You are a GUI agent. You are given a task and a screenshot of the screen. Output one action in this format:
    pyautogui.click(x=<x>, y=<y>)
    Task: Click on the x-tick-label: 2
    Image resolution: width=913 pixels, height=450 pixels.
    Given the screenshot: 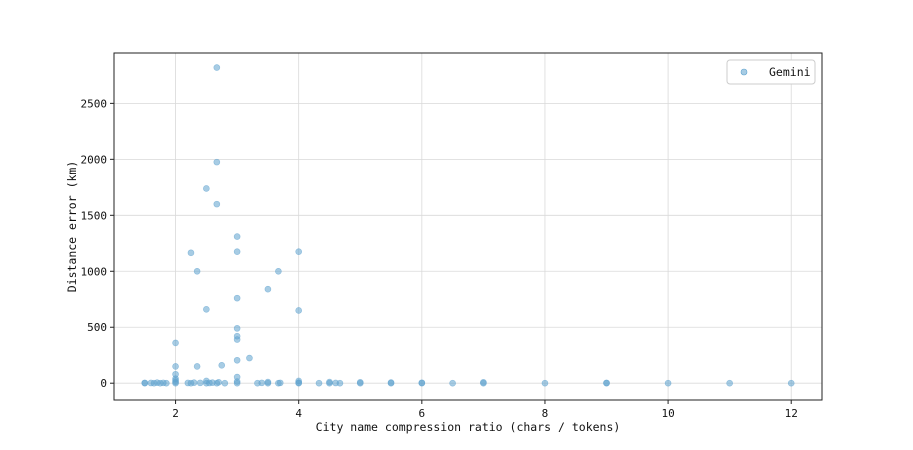 What is the action you would take?
    pyautogui.click(x=175, y=413)
    